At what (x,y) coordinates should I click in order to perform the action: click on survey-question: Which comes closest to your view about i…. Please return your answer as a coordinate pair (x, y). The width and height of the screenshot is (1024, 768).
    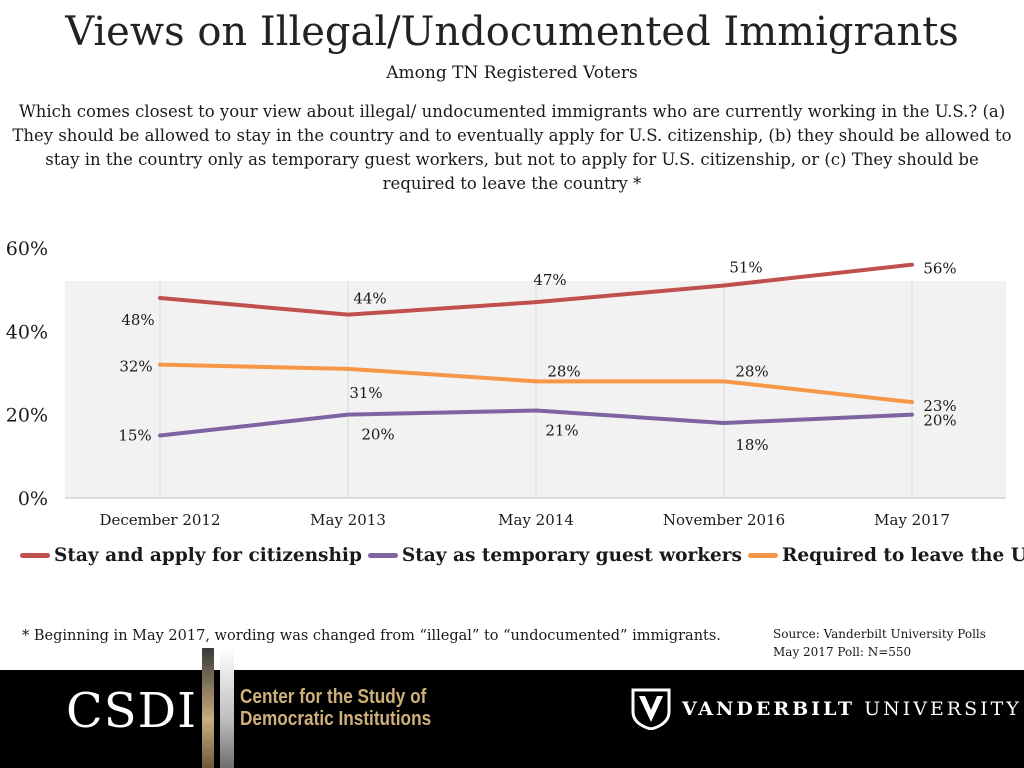
    Looking at the image, I should click on (512, 147).